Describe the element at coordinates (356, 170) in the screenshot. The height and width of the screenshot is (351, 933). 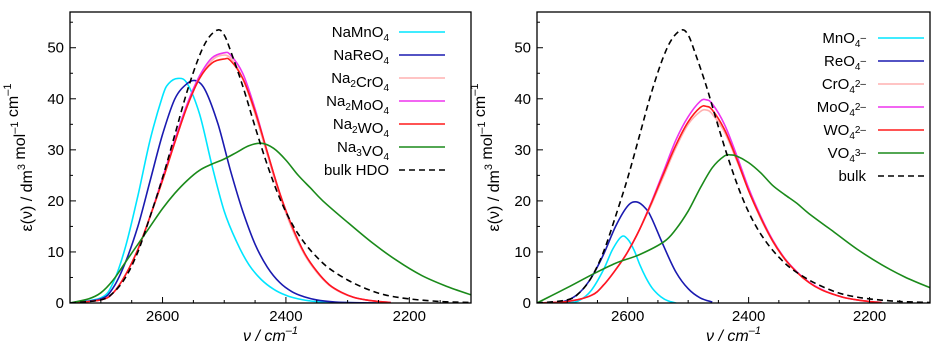
I see `legend-label-6: bulk HDO` at that location.